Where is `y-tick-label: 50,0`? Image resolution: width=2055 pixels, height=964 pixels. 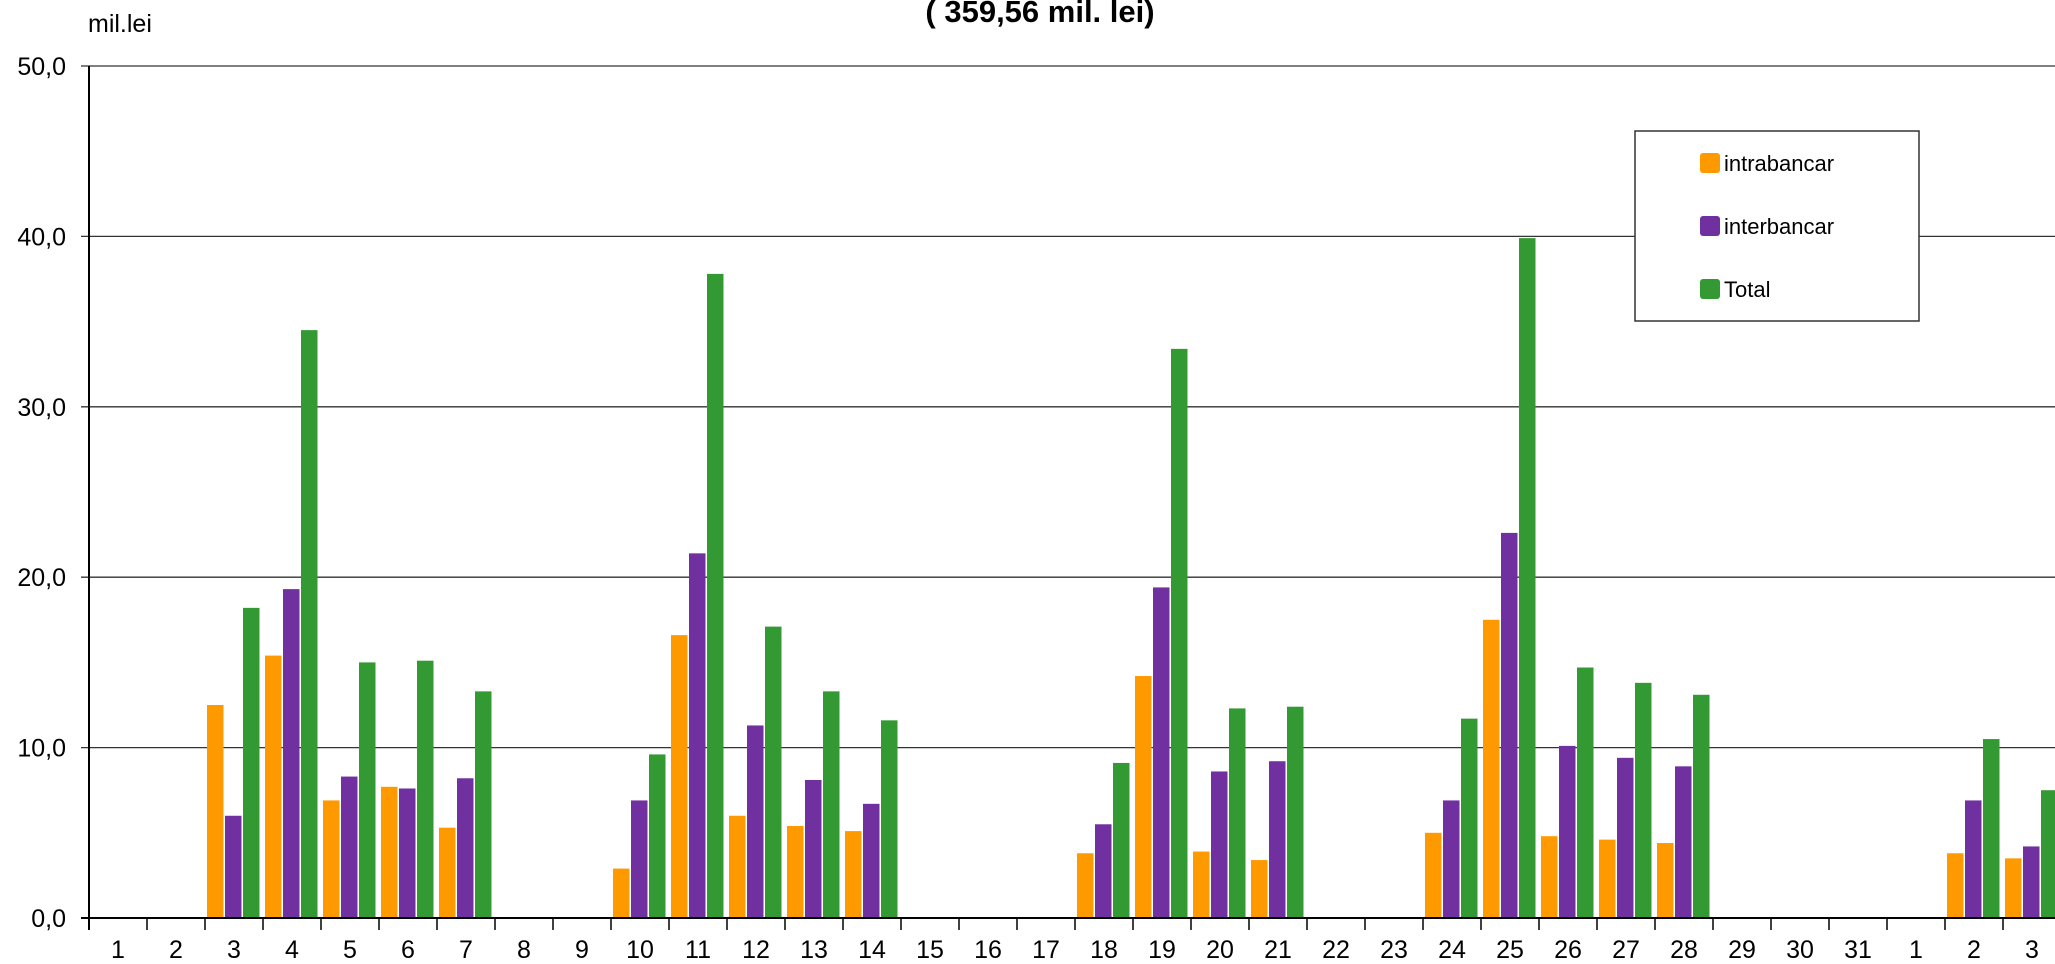
y-tick-label: 50,0 is located at coordinates (41, 67).